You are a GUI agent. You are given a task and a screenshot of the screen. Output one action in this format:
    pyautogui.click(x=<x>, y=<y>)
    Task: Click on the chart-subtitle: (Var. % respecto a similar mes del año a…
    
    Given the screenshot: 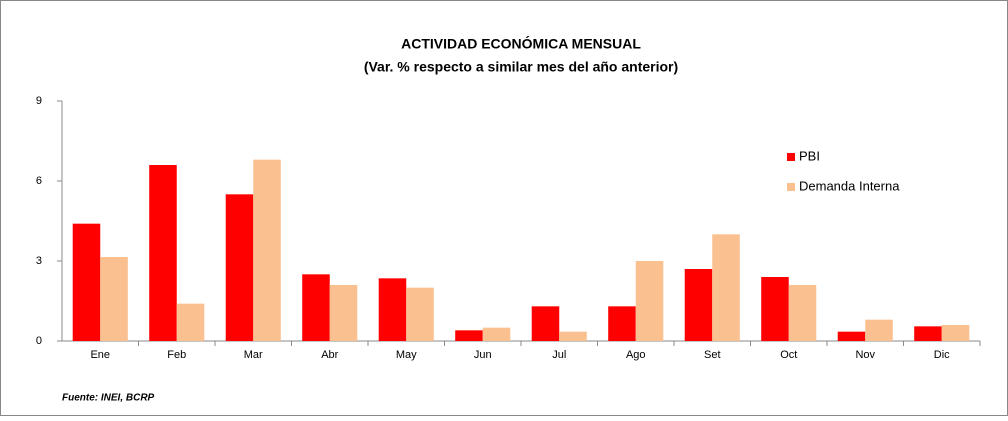 What is the action you would take?
    pyautogui.click(x=521, y=67)
    